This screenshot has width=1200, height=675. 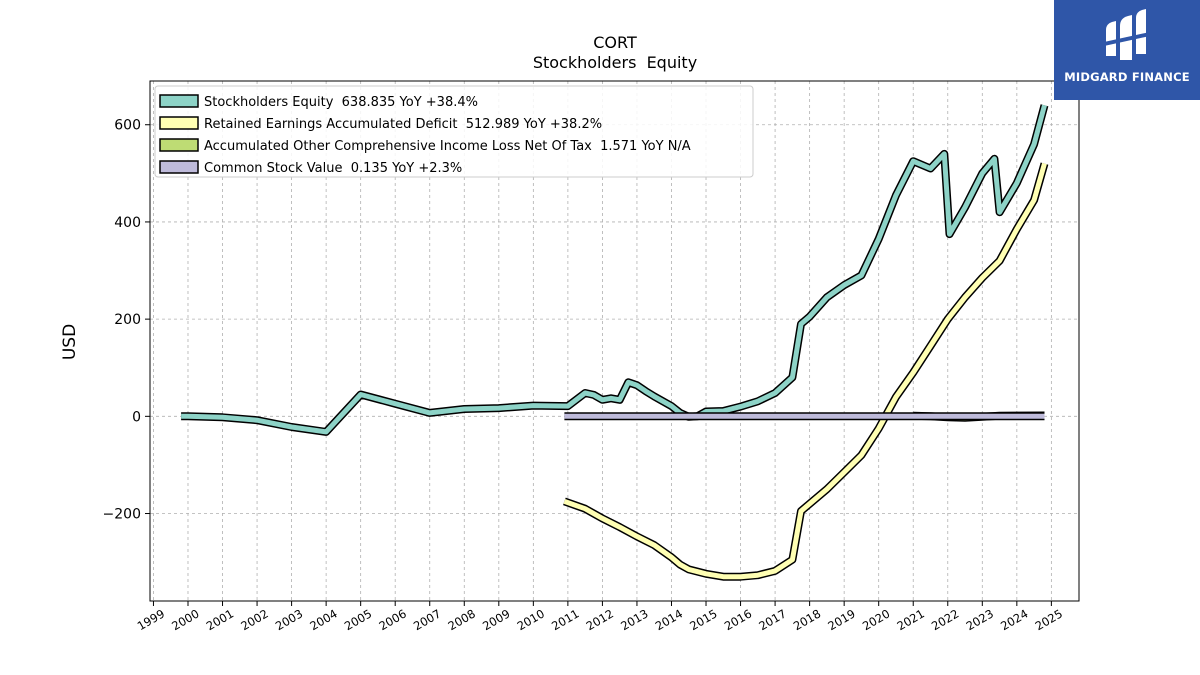 I want to click on x-tick-label: 2024, so click(x=1014, y=619).